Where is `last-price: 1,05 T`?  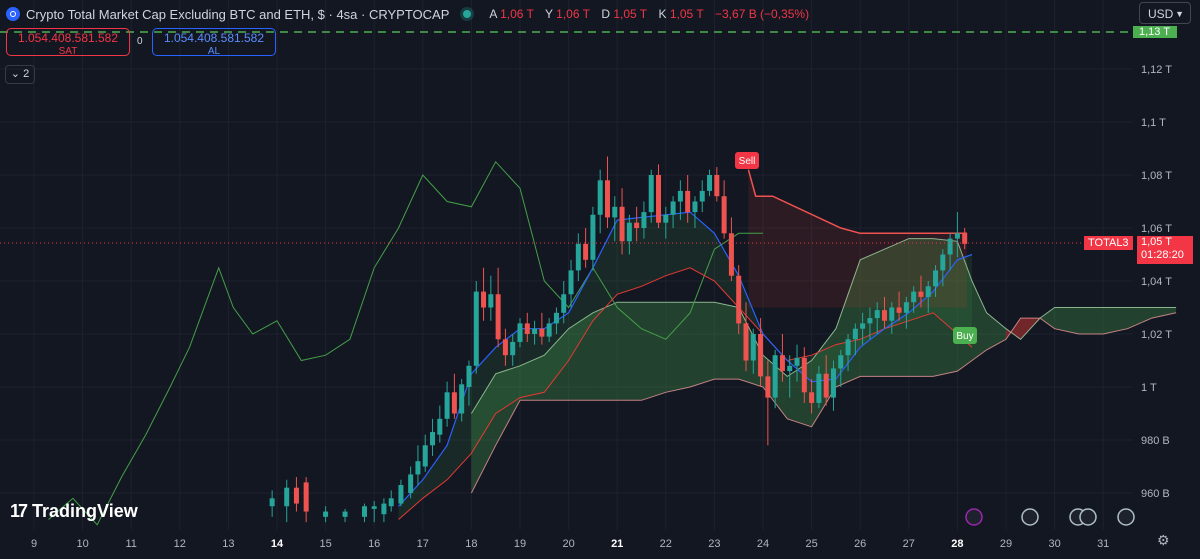
last-price: 1,05 T is located at coordinates (1156, 242).